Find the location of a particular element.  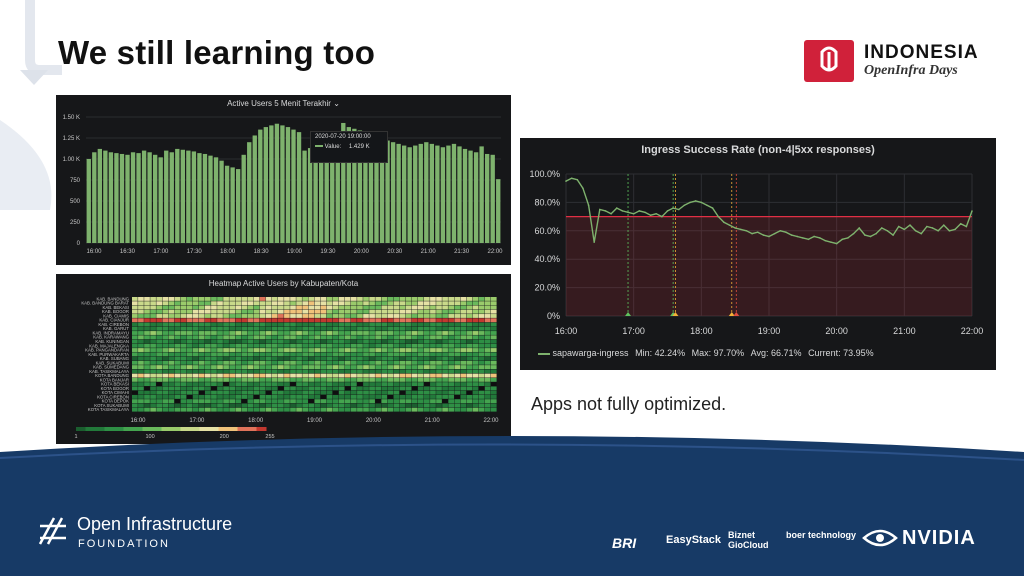

heatmap-scale-segment is located at coordinates (226, 429).